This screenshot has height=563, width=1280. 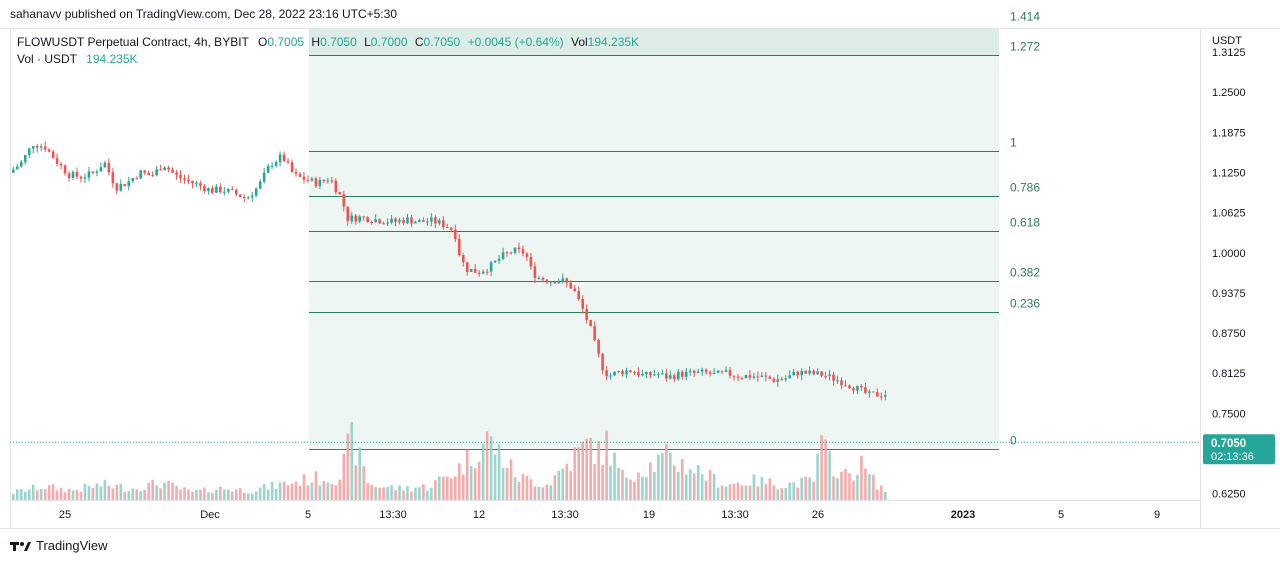 I want to click on price-tick-label: 0.7500, so click(x=1229, y=414).